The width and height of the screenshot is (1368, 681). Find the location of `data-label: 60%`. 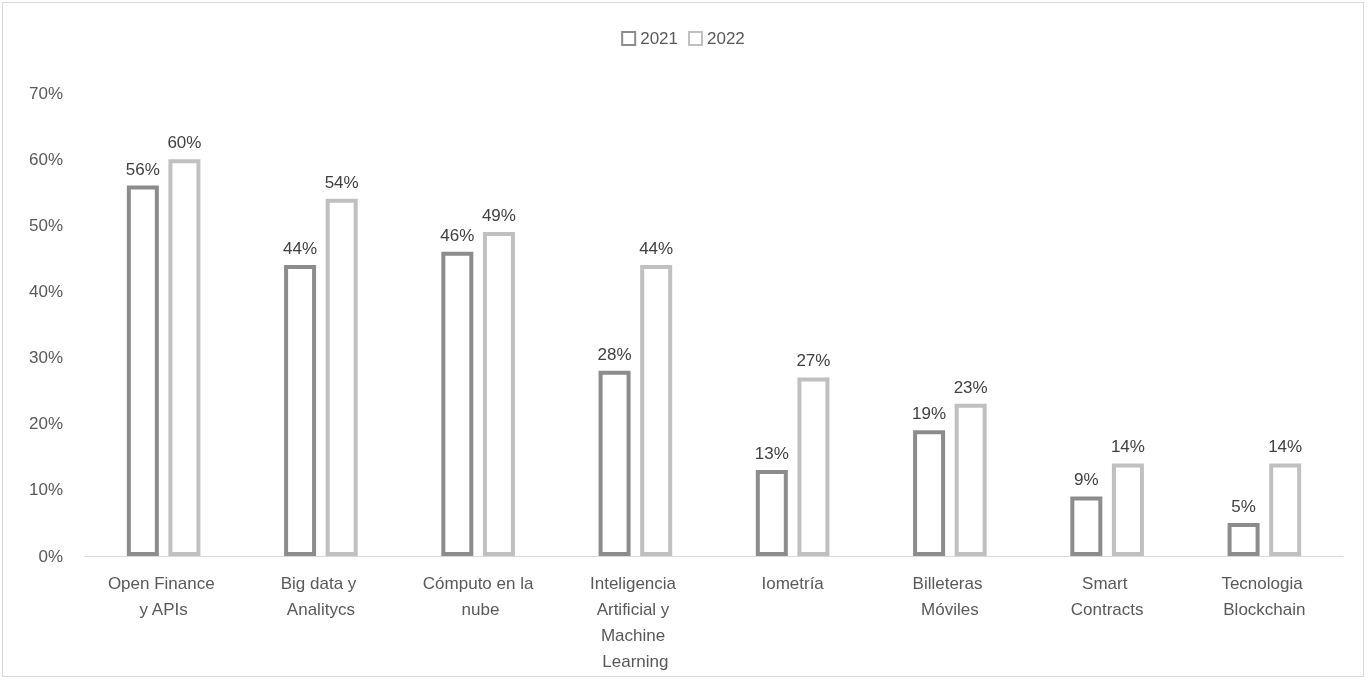

data-label: 60% is located at coordinates (184, 143).